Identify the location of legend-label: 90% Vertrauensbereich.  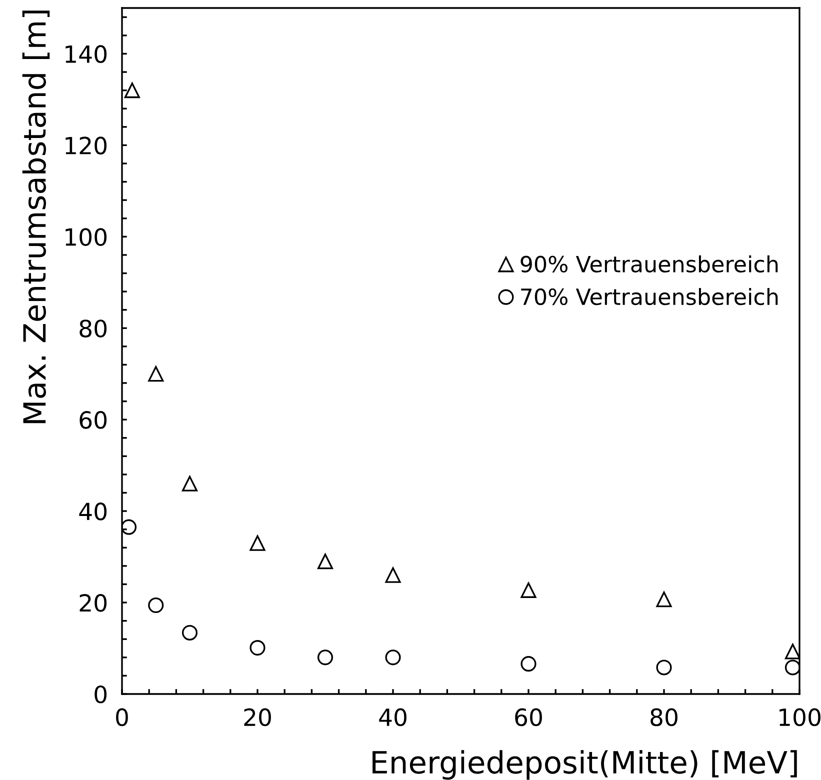
(649, 264).